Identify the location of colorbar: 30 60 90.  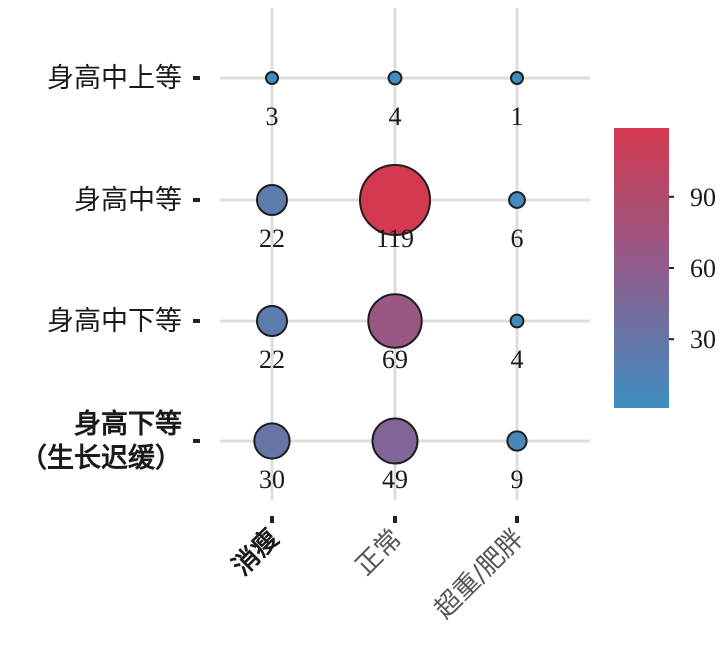
(665, 268).